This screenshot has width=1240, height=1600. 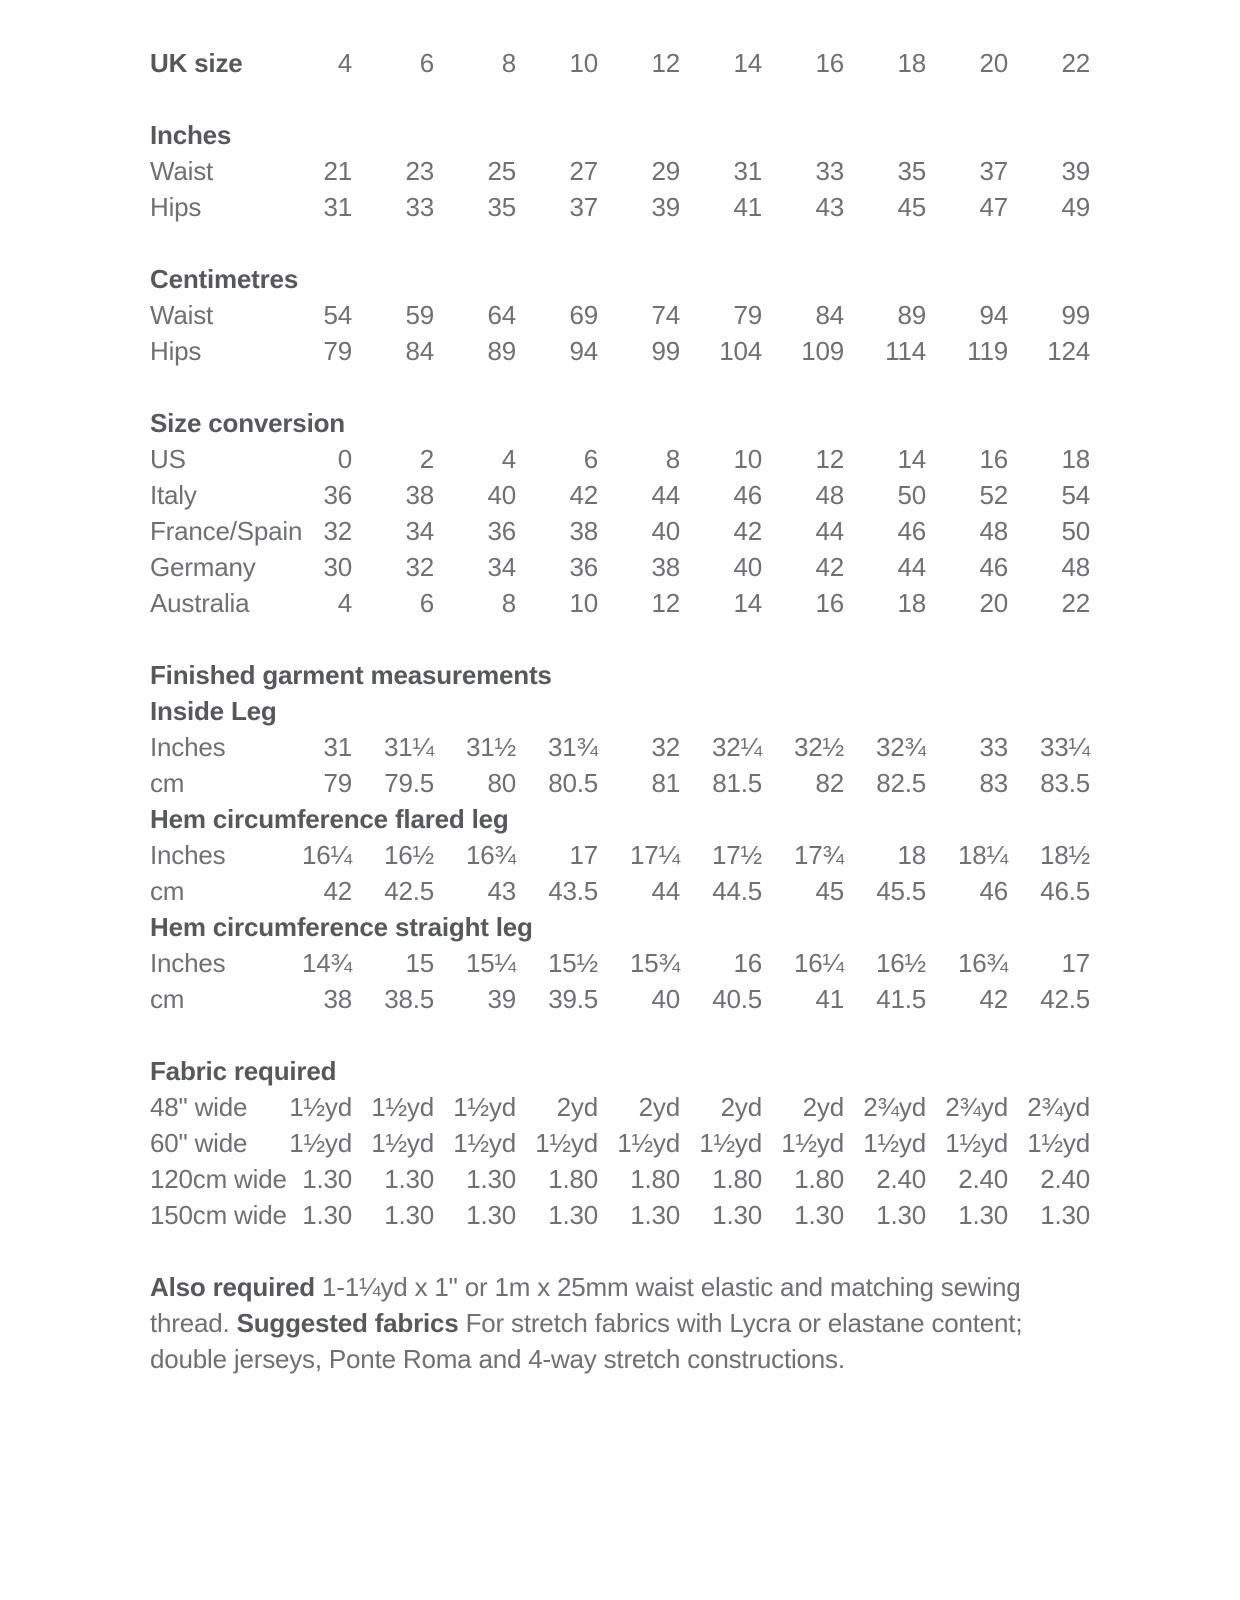 I want to click on row-label: US, so click(x=168, y=459).